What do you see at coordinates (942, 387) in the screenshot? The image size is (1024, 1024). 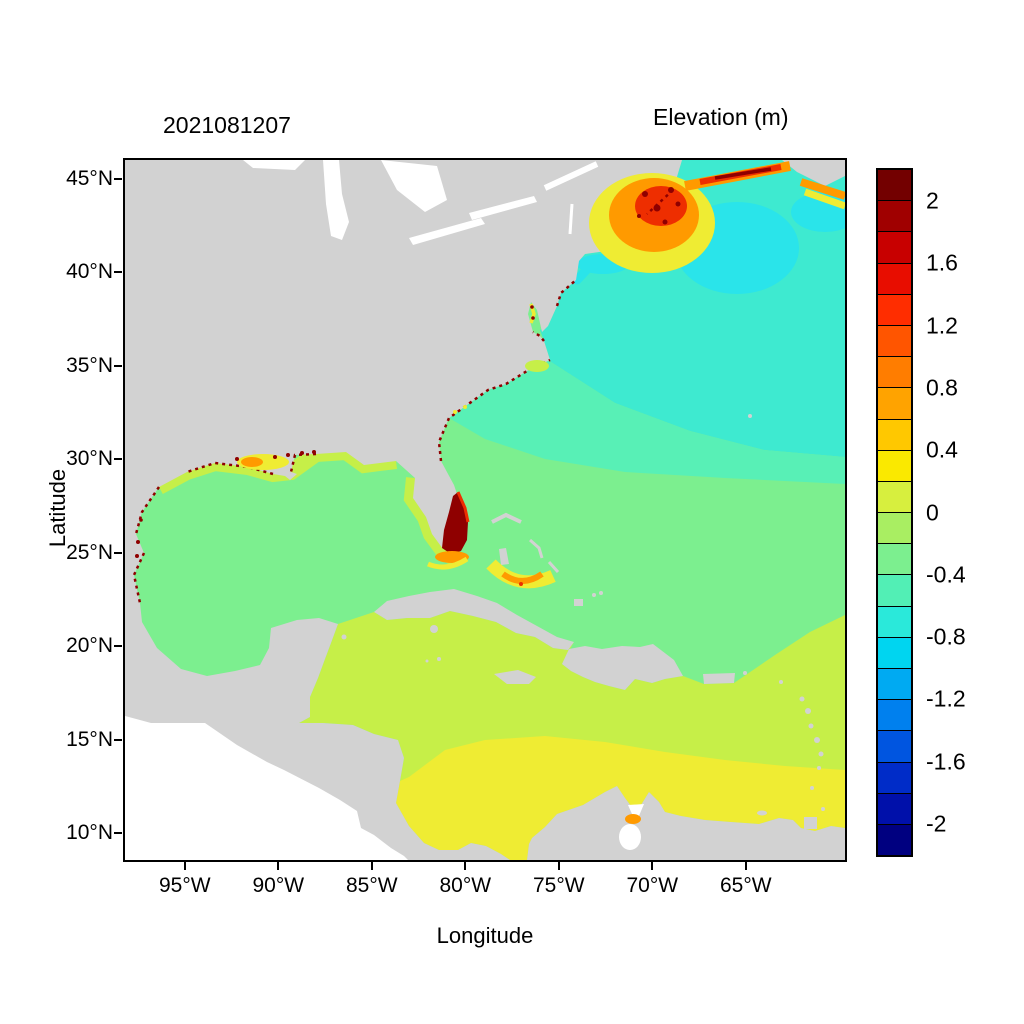 I see `colorbar-tick-label: 0.8` at bounding box center [942, 387].